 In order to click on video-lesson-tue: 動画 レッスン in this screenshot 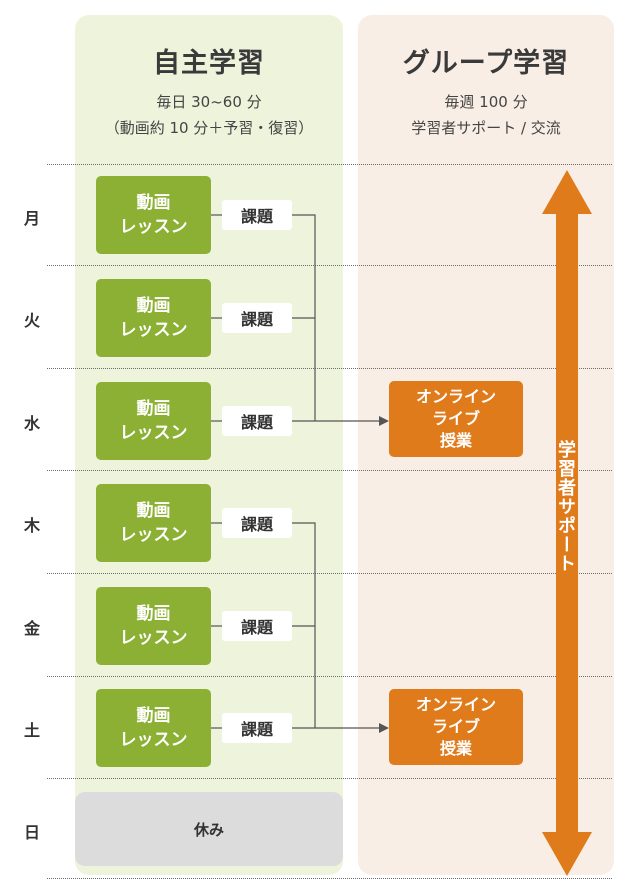, I will do `click(153, 318)`.